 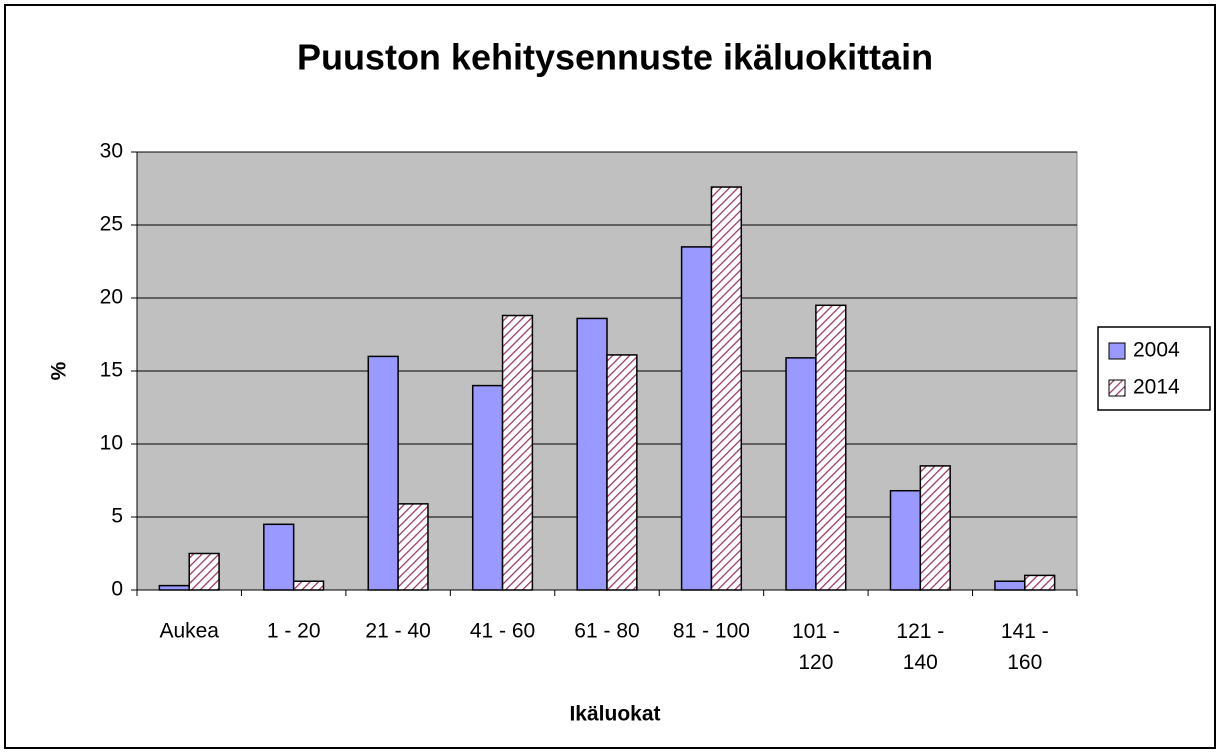 What do you see at coordinates (1025, 647) in the screenshot?
I see `x-tick-label: 141 -160` at bounding box center [1025, 647].